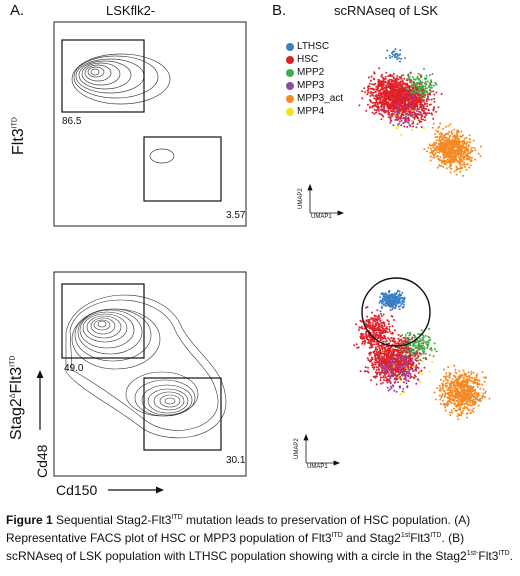 This screenshot has width=520, height=576. What do you see at coordinates (74, 368) in the screenshot?
I see `facs-bottom-gate1-pct: 49.0` at bounding box center [74, 368].